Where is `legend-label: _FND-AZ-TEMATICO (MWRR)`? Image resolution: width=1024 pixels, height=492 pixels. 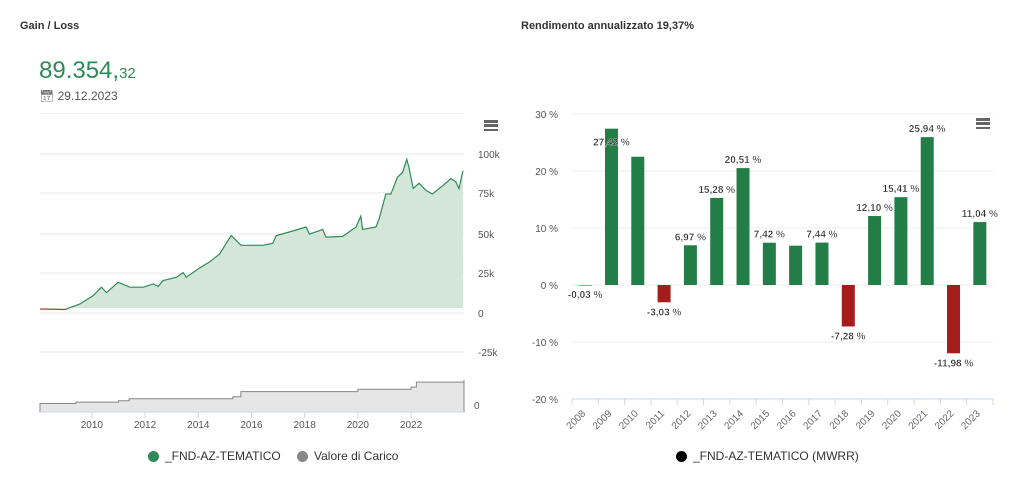
legend-label: _FND-AZ-TEMATICO (MWRR) is located at coordinates (776, 456).